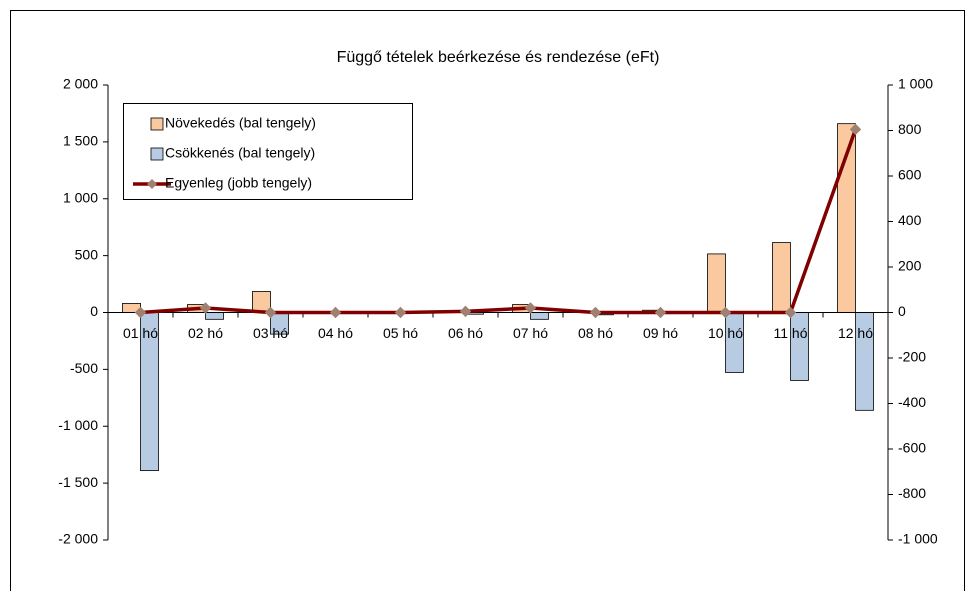 The width and height of the screenshot is (975, 596). I want to click on y-tick-label: 500, so click(87, 254).